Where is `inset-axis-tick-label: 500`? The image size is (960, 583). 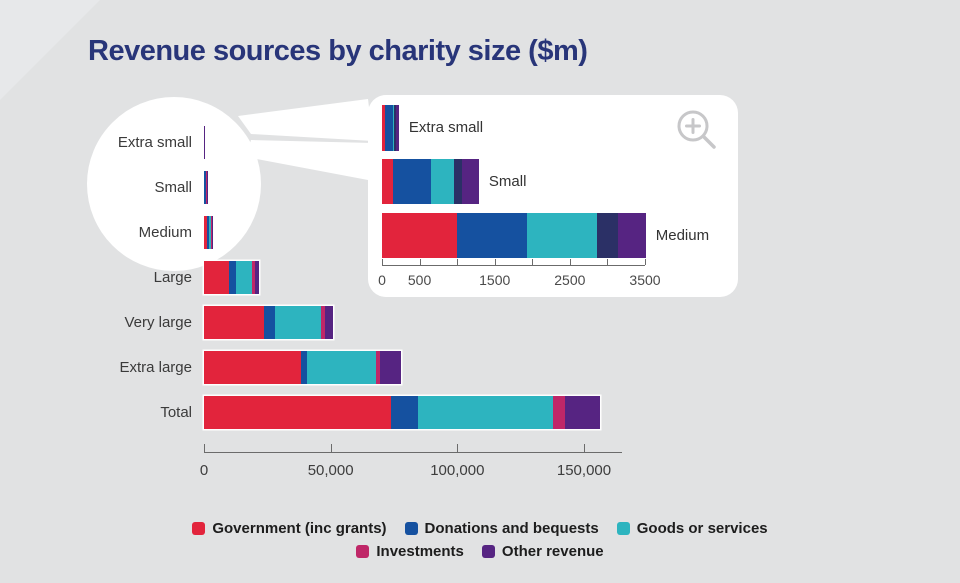
inset-axis-tick-label: 500 is located at coordinates (419, 280).